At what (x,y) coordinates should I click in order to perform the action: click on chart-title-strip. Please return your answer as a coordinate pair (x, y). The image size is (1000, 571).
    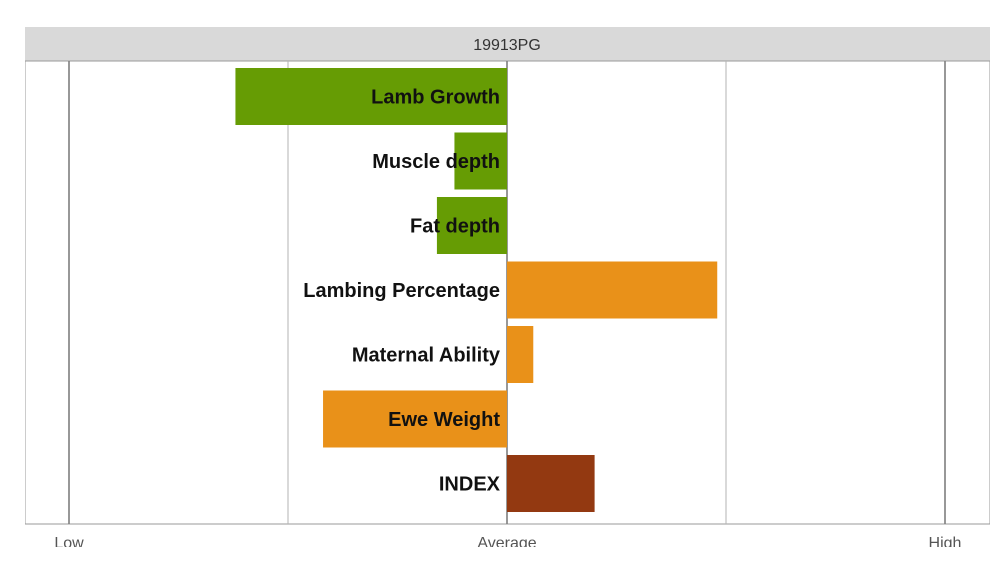
    Looking at the image, I should click on (507, 44).